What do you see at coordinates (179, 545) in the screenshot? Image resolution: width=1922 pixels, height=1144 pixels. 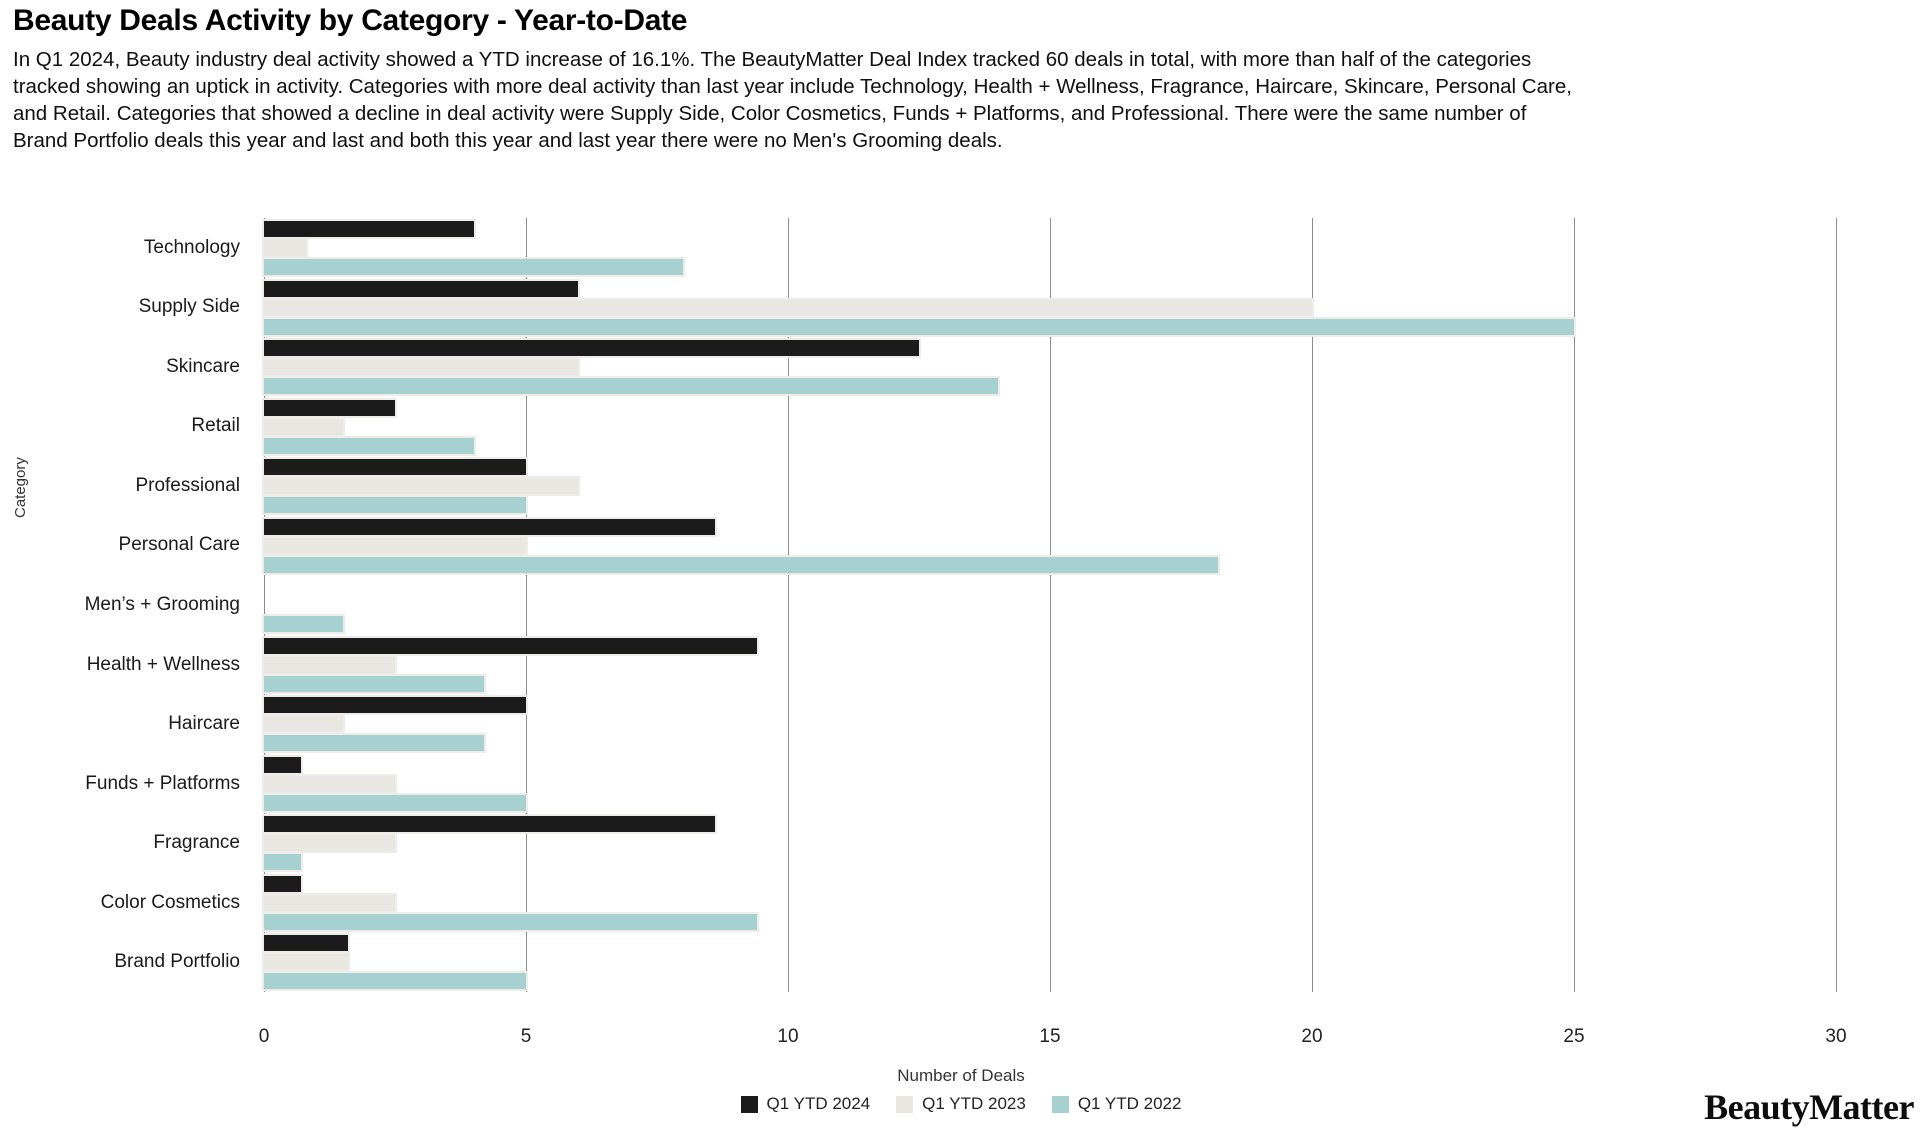 I see `category-label: Personal Care` at bounding box center [179, 545].